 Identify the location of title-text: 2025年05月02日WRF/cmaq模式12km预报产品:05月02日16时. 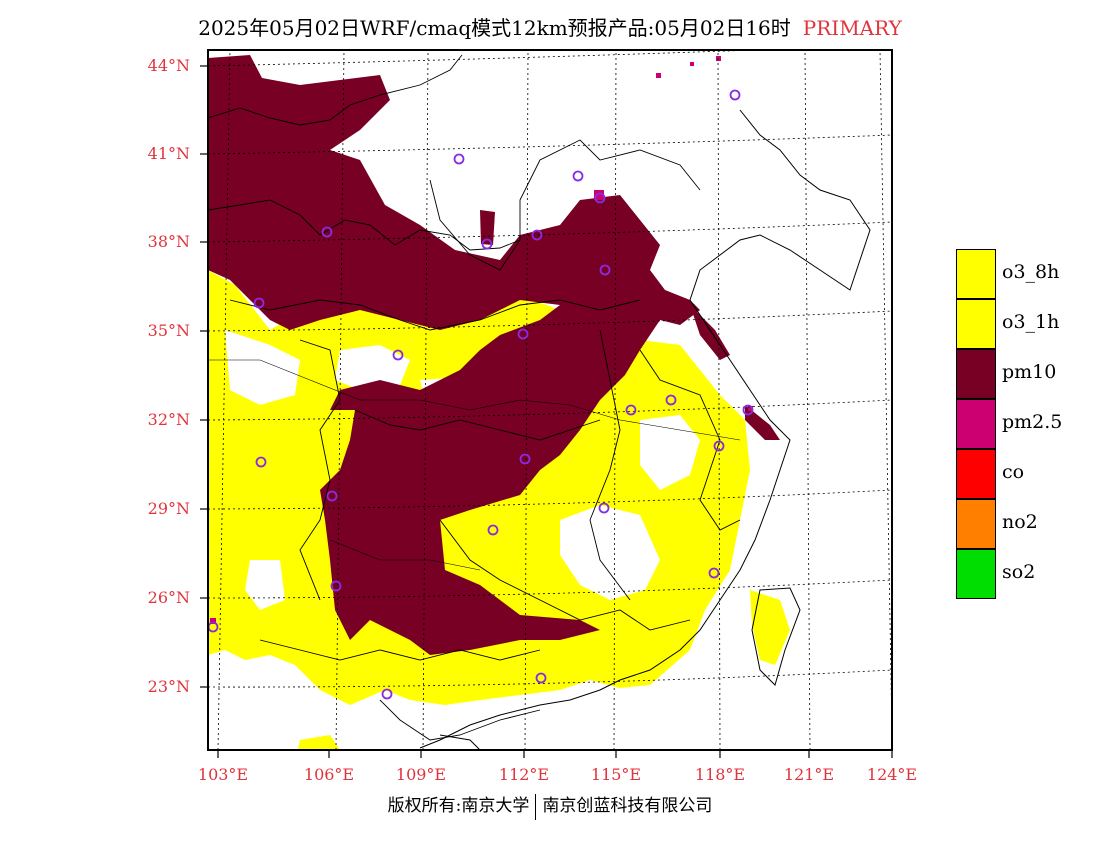
(494, 28).